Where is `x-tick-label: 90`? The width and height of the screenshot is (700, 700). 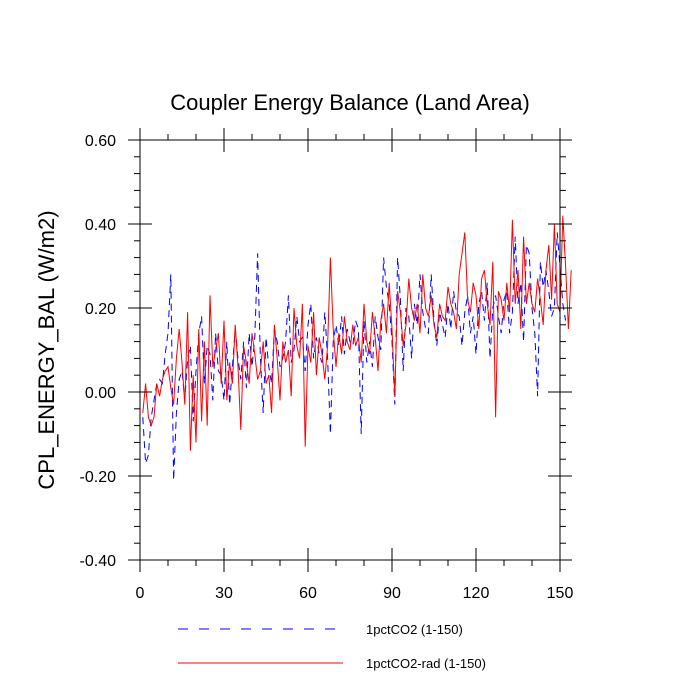 x-tick-label: 90 is located at coordinates (392, 593).